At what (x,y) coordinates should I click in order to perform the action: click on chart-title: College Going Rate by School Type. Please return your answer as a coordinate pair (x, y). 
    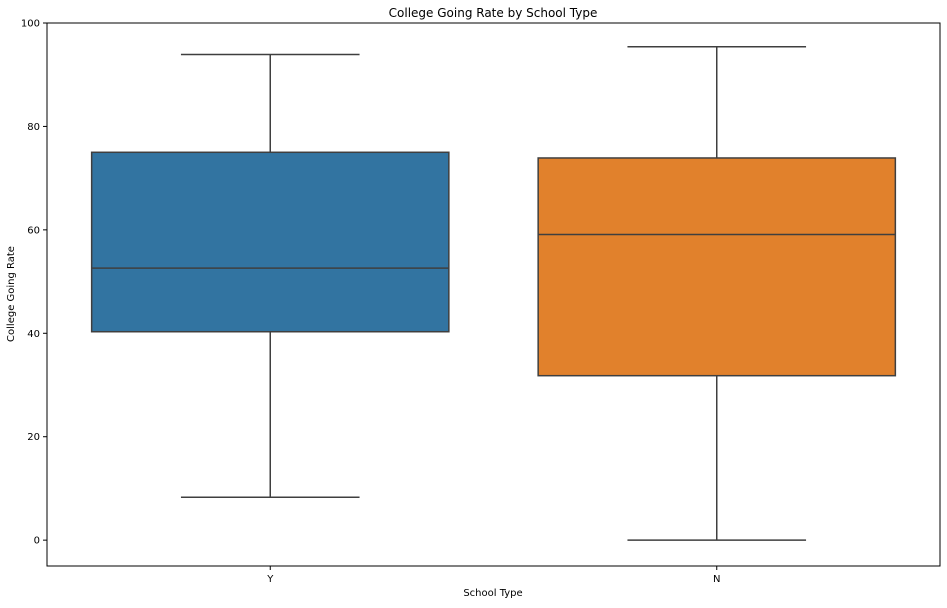
    Looking at the image, I should click on (493, 13).